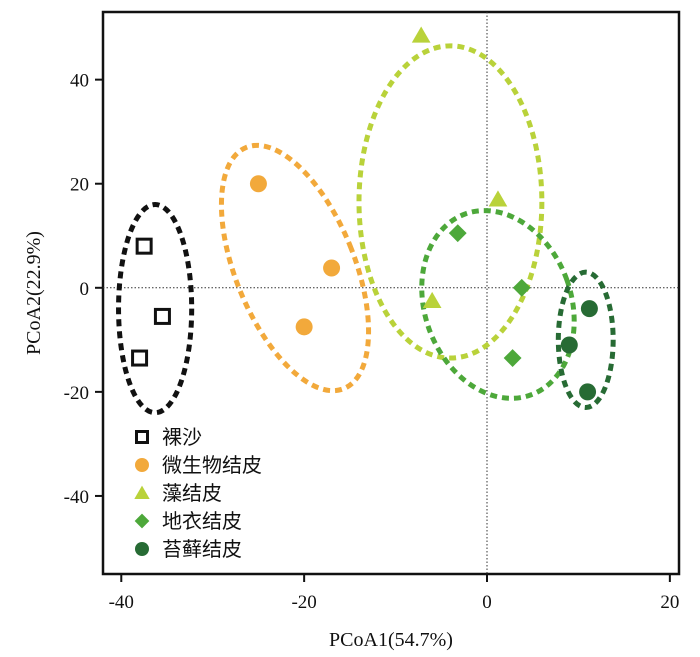 This screenshot has height=657, width=700. I want to click on legend-label: 微生物结皮, so click(212, 465).